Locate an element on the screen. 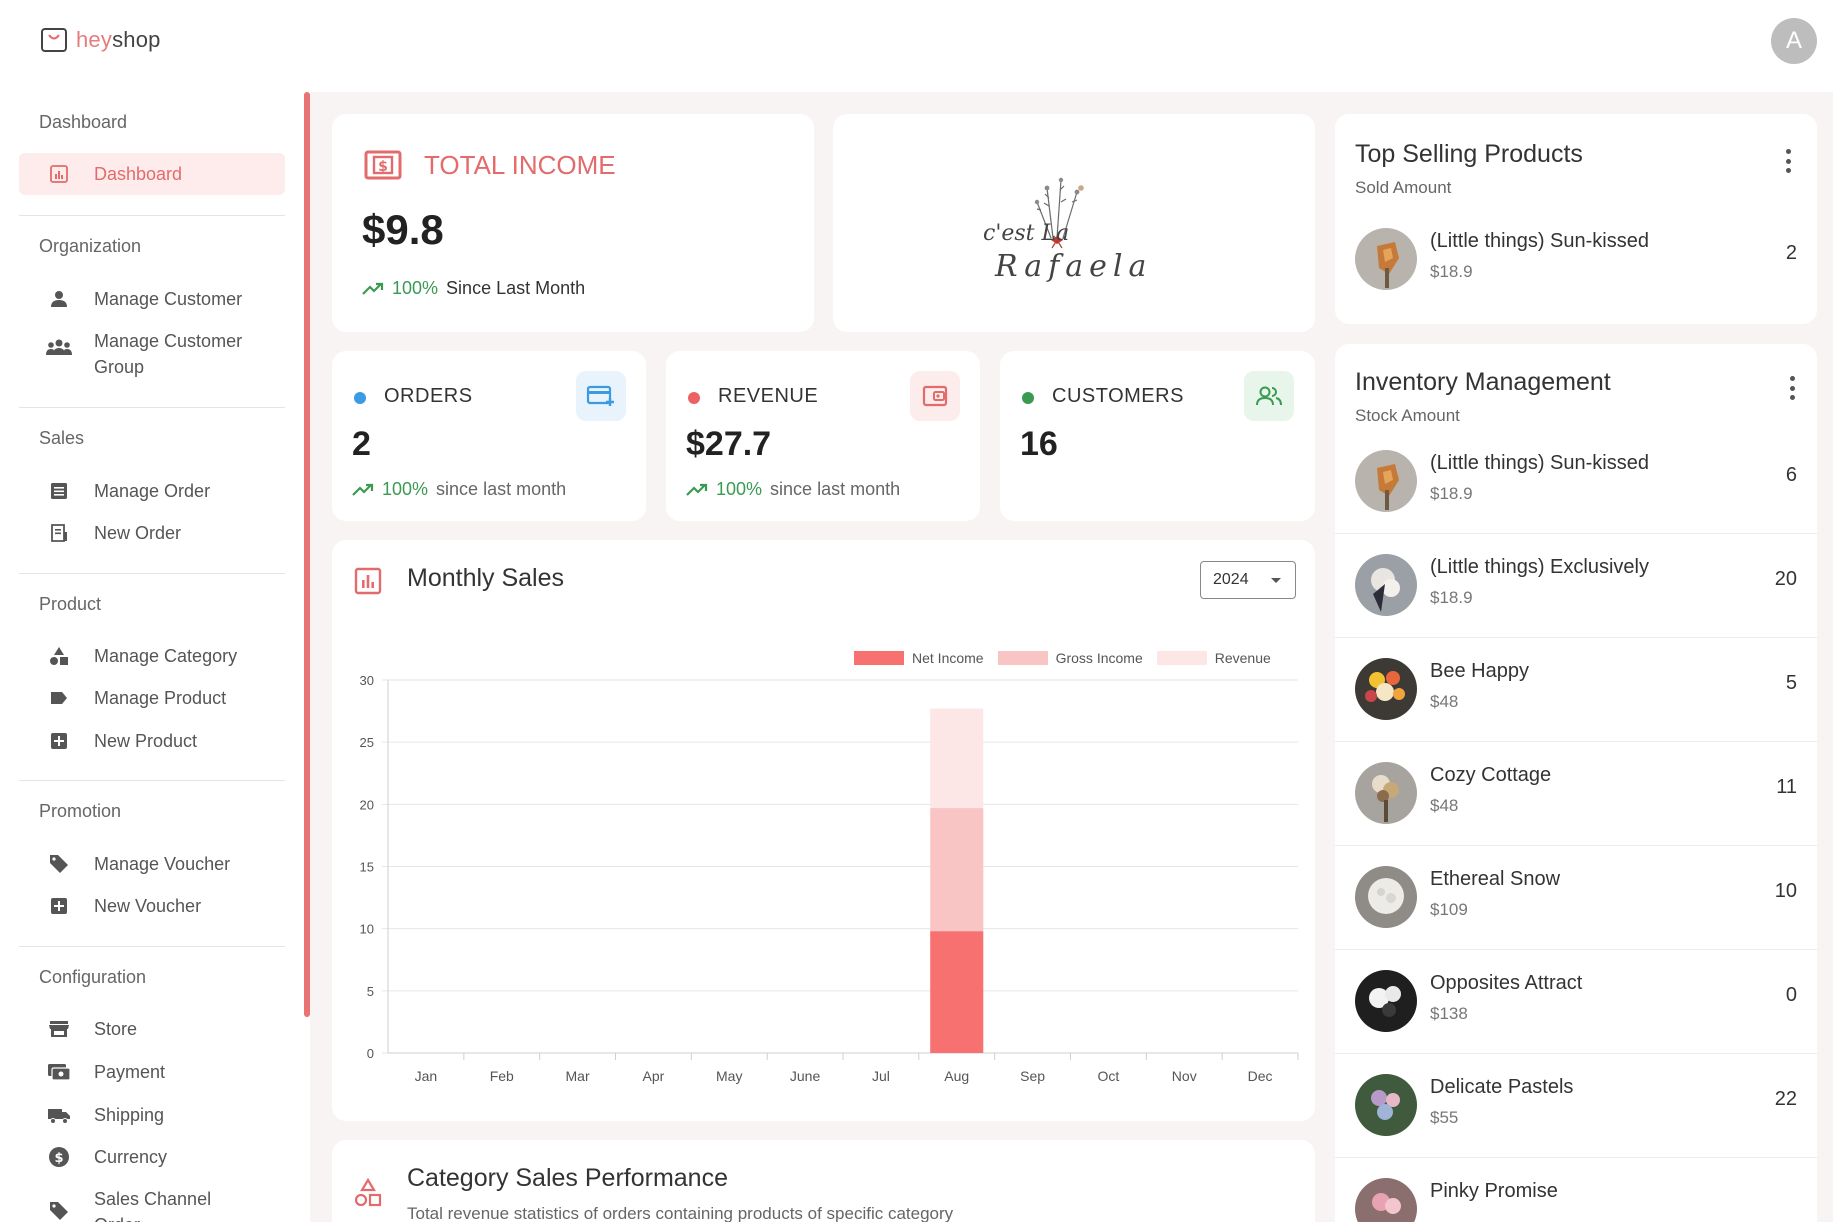 This screenshot has height=1222, width=1833. sidebar-item-store: Store is located at coordinates (91, 1029).